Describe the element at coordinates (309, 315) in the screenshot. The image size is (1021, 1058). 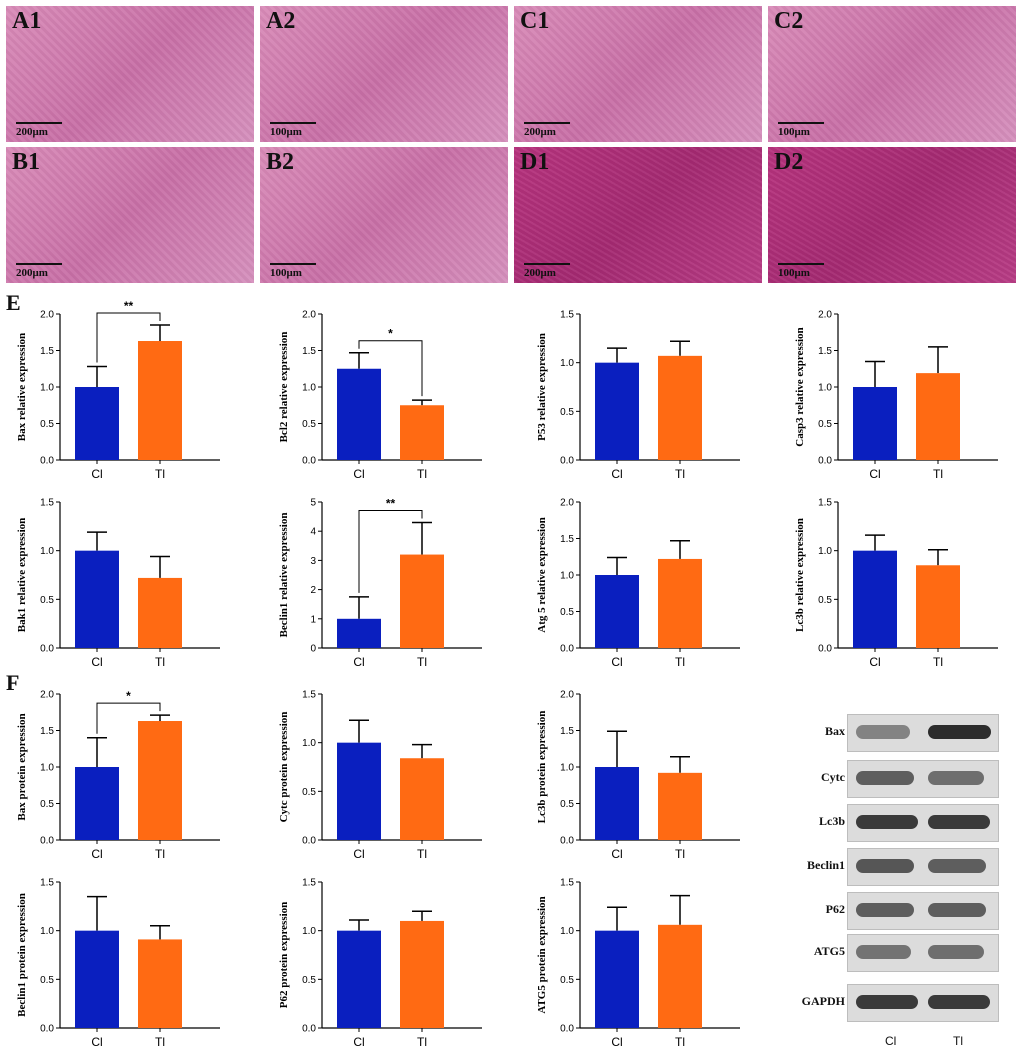
I see `y-tick-label: 2.0` at that location.